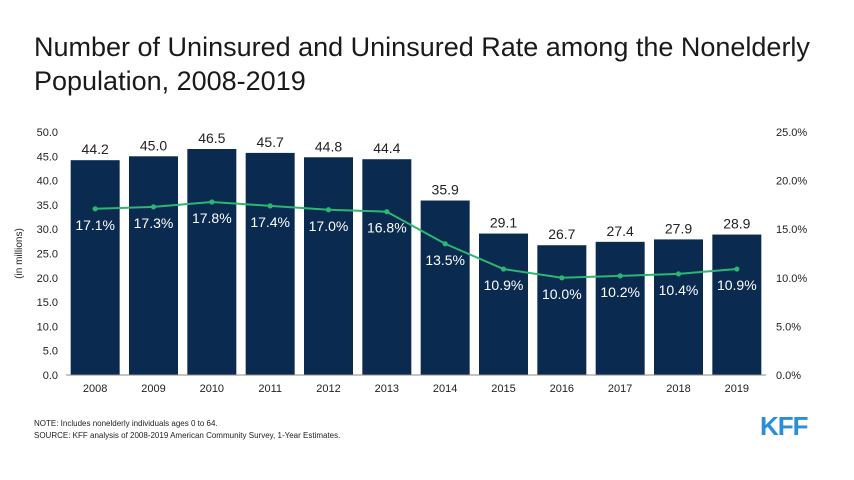 Image resolution: width=854 pixels, height=480 pixels. I want to click on y-left-tick-label: 30.0, so click(47, 230).